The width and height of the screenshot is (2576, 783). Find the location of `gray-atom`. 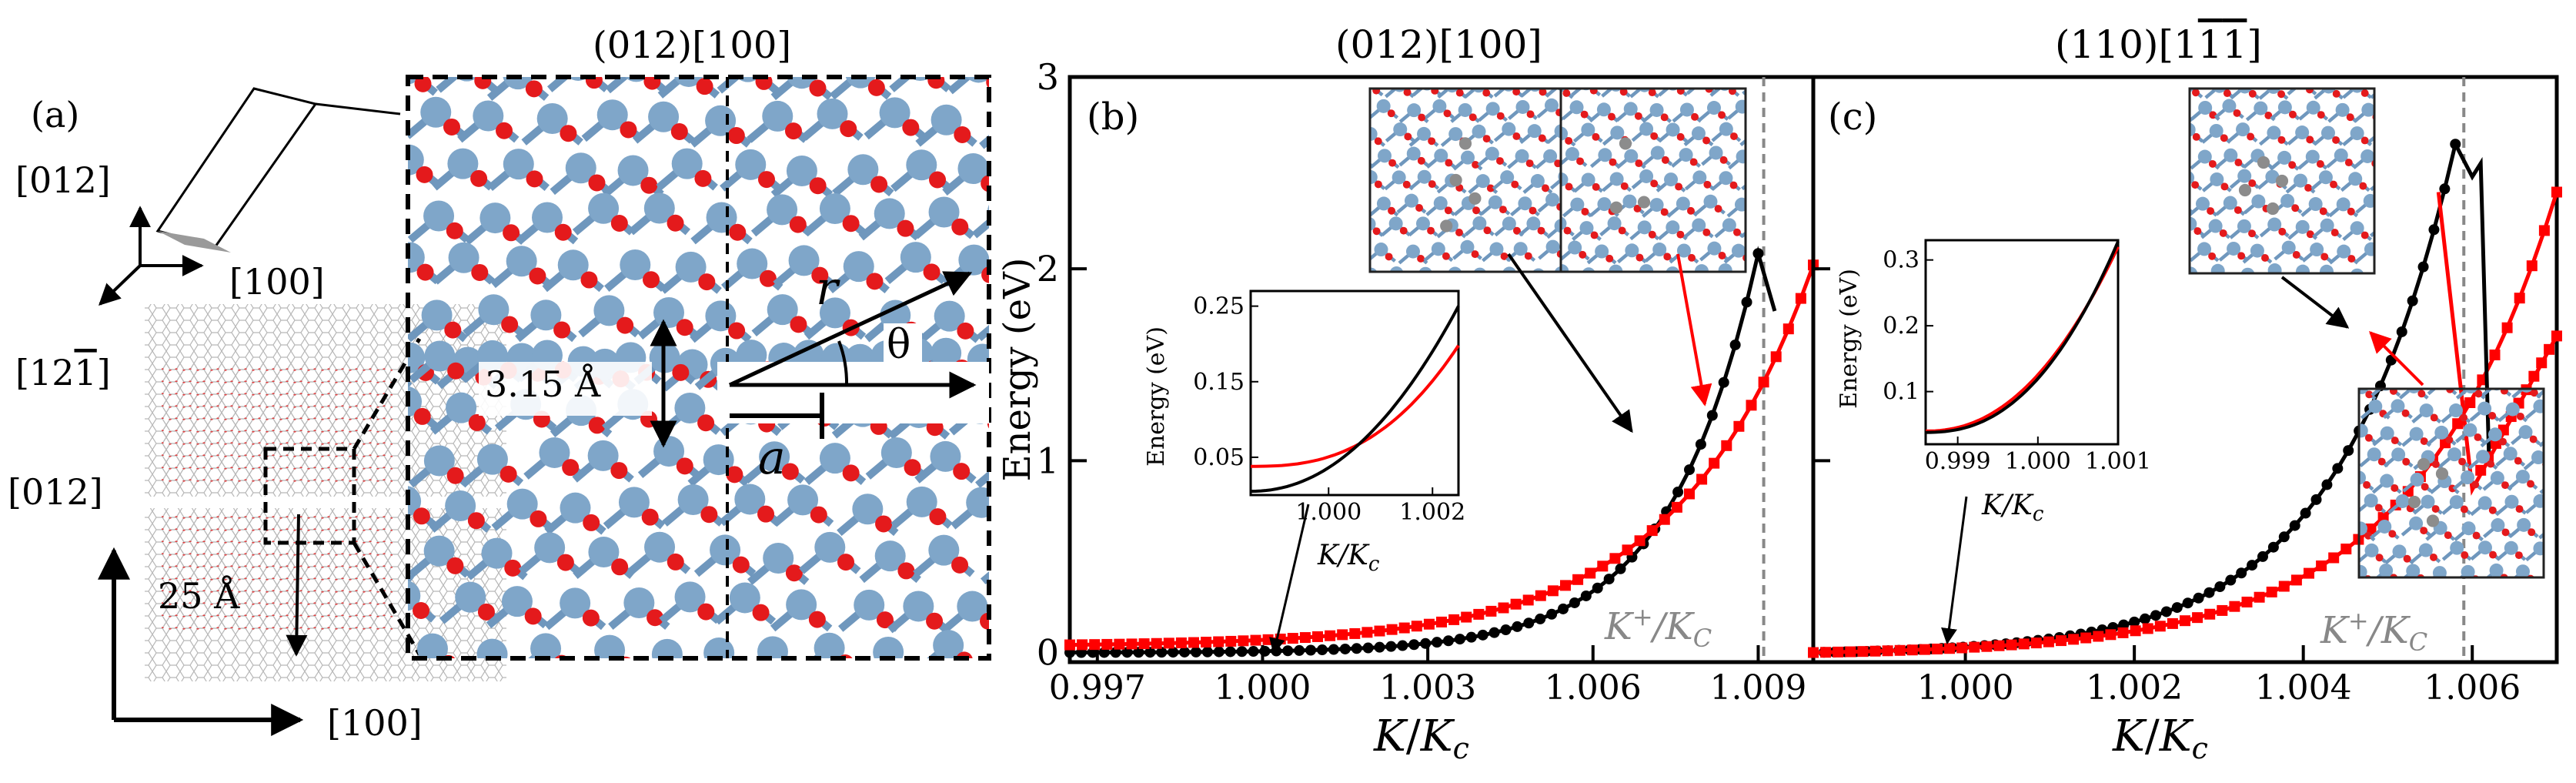

gray-atom is located at coordinates (2424, 464).